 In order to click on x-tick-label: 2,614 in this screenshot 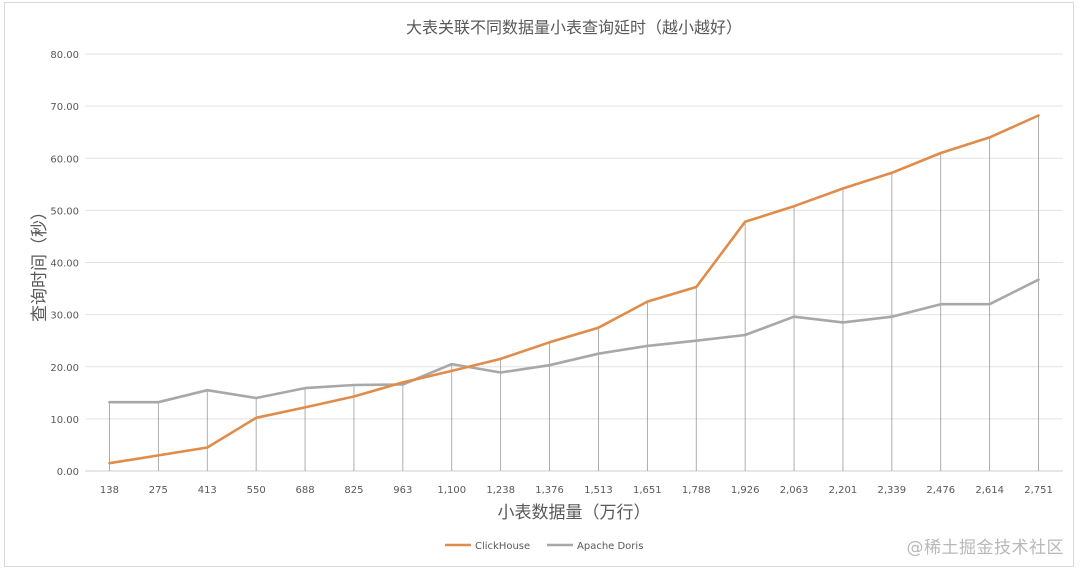, I will do `click(989, 490)`.